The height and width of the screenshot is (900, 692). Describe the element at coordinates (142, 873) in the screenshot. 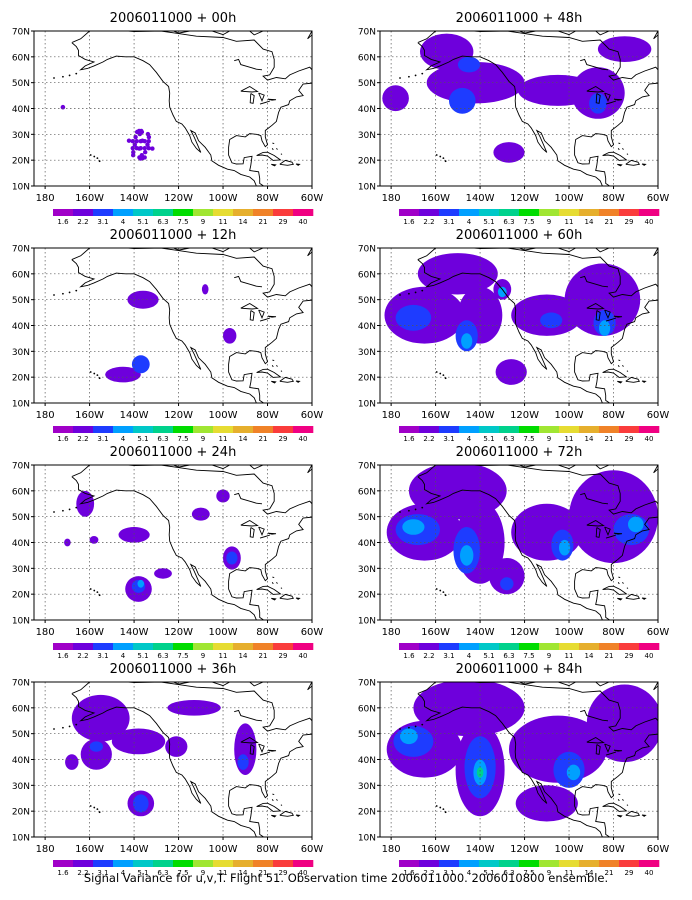

I see `colorbar-label: 5.1` at that location.